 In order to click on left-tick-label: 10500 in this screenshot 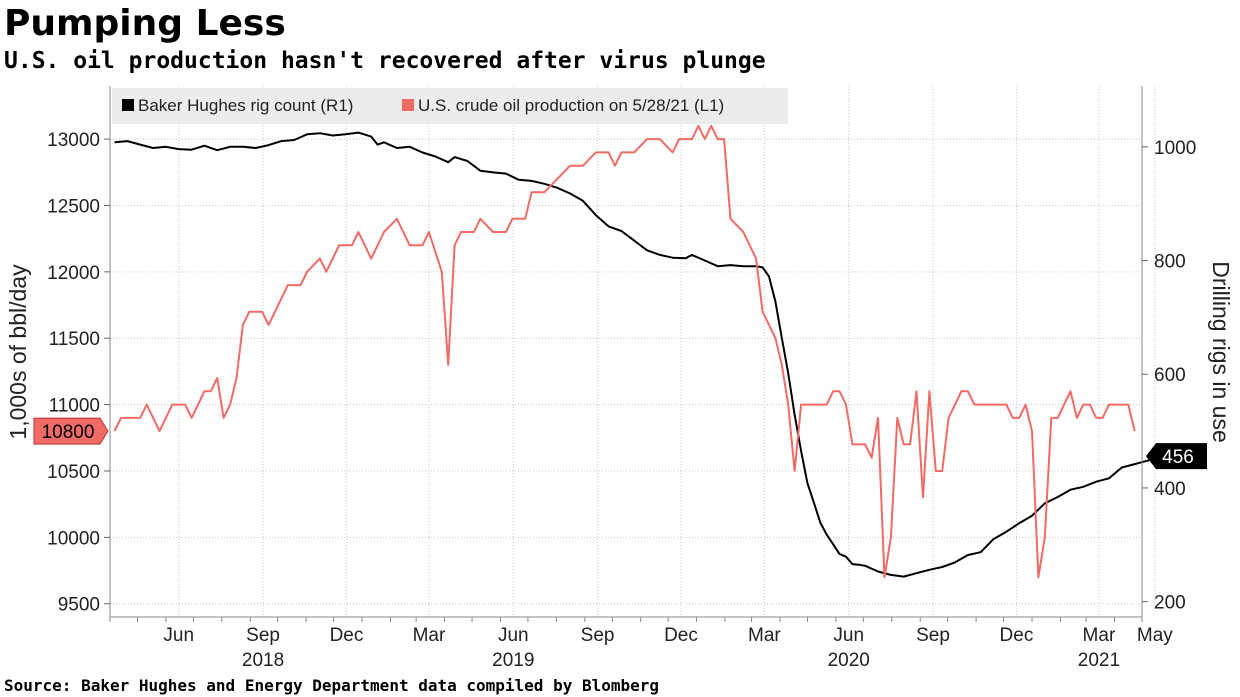, I will do `click(73, 472)`.